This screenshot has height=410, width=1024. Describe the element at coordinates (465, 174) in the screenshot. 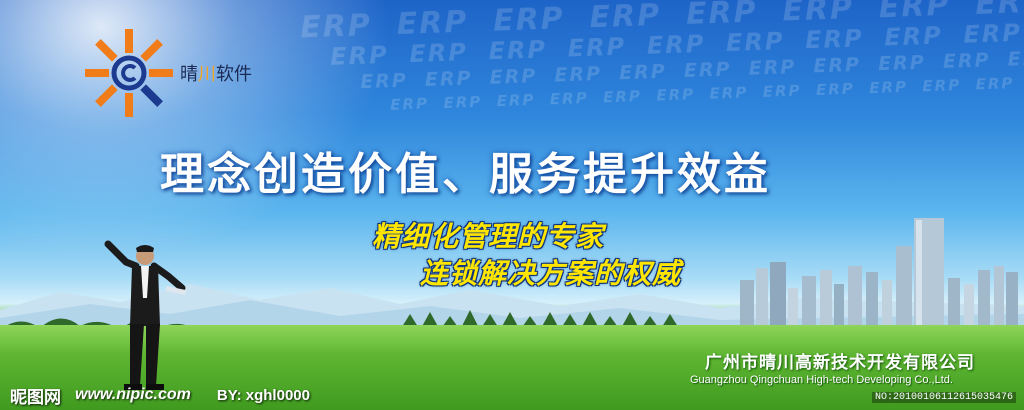

I see `main-slogan: 理念创造价值、服务提升效益` at that location.